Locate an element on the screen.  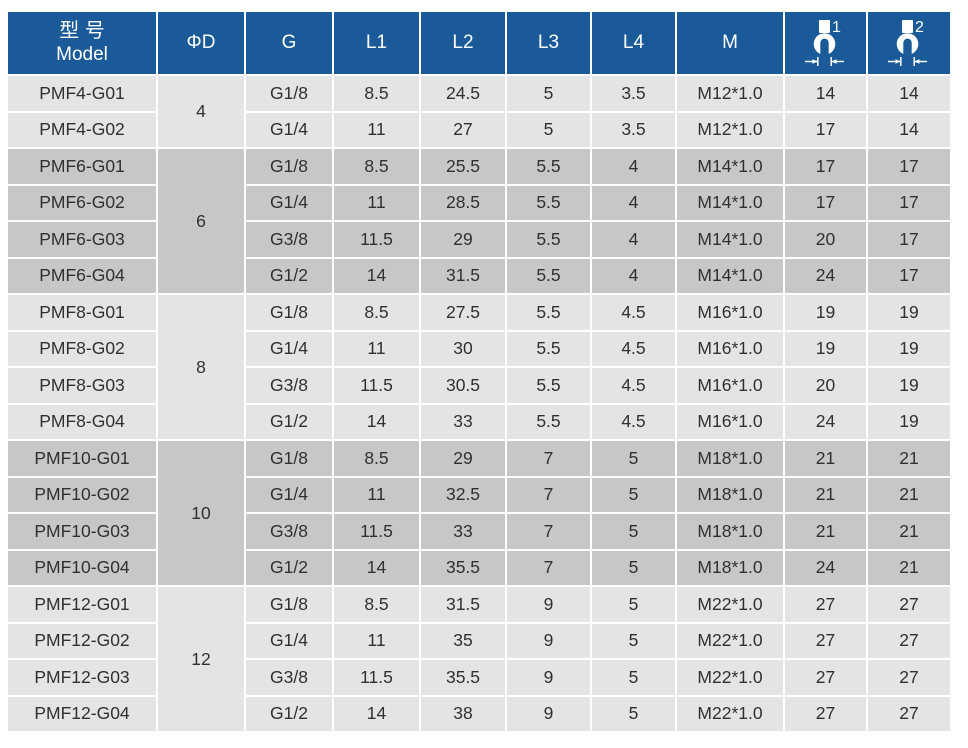
wrench-1-superscript: 1 is located at coordinates (836, 27).